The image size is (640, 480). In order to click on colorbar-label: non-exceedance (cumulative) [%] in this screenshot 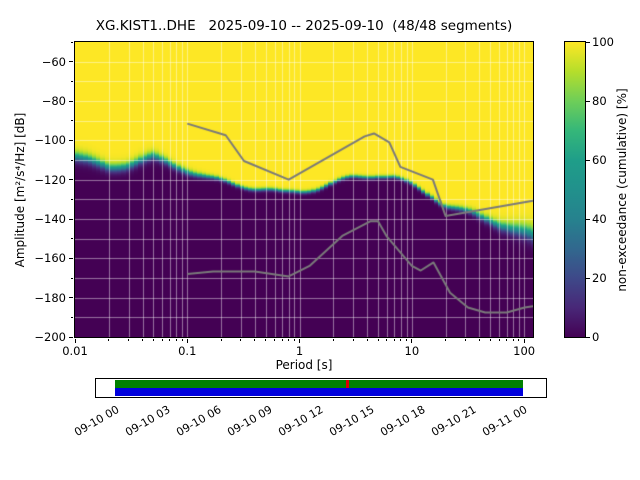, I will do `click(622, 190)`.